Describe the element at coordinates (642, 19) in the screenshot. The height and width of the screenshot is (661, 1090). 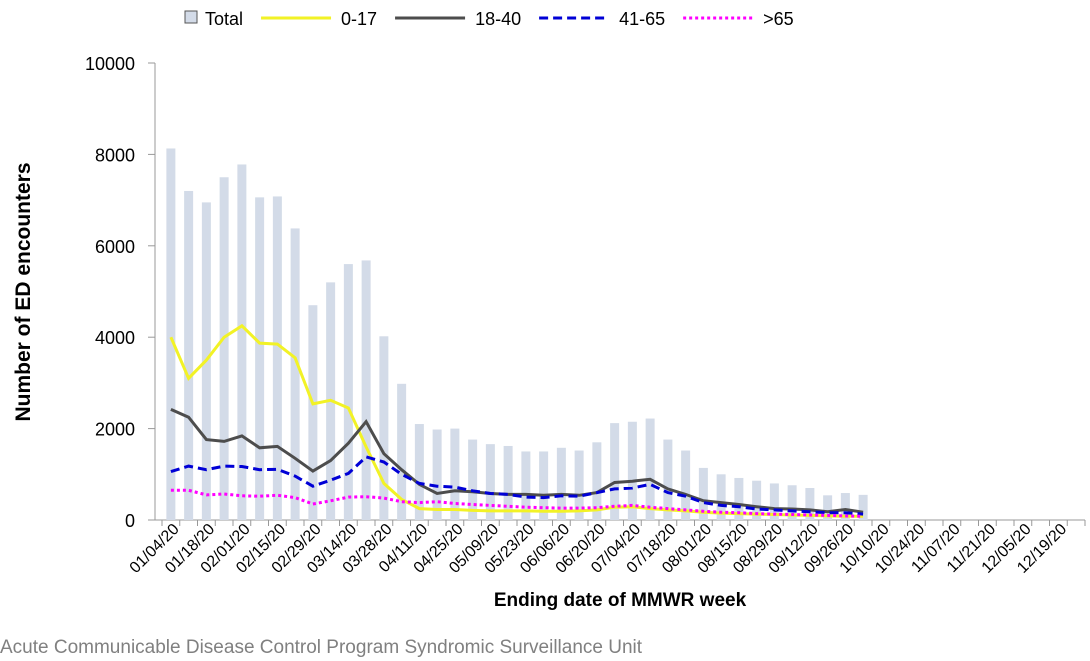
I see `legend-label: 41-65` at that location.